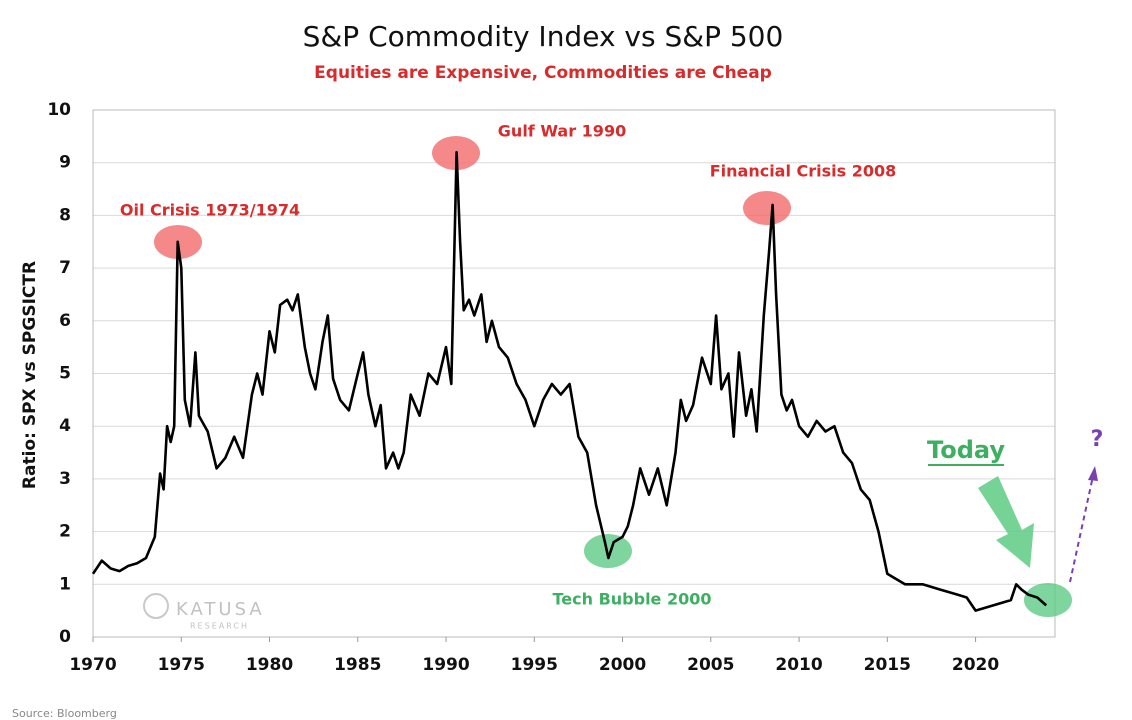  Describe the element at coordinates (210, 210) in the screenshot. I see `annotation: Oil Crisis 1973/1974` at that location.